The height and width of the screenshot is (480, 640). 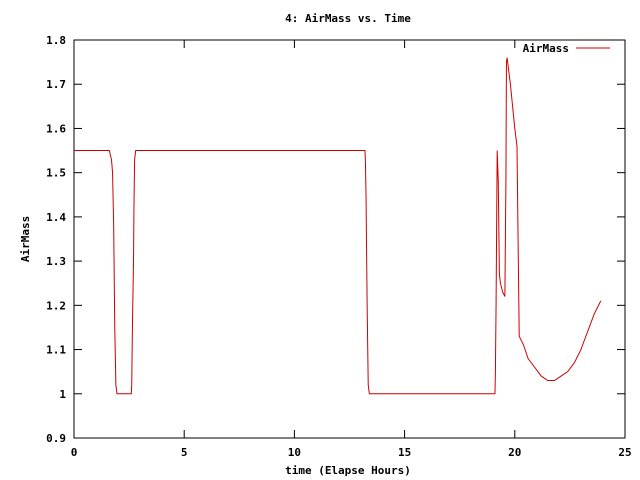 What do you see at coordinates (348, 470) in the screenshot?
I see `x-axis-label: time (Elapse Hours)` at bounding box center [348, 470].